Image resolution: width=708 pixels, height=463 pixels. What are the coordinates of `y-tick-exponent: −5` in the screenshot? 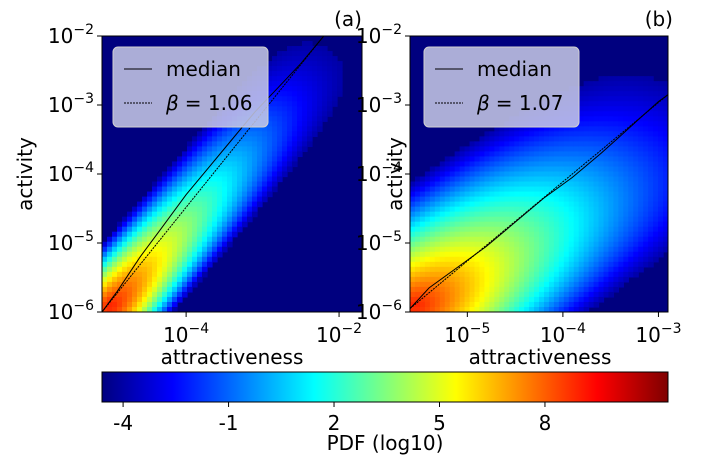 It's located at (391, 237).